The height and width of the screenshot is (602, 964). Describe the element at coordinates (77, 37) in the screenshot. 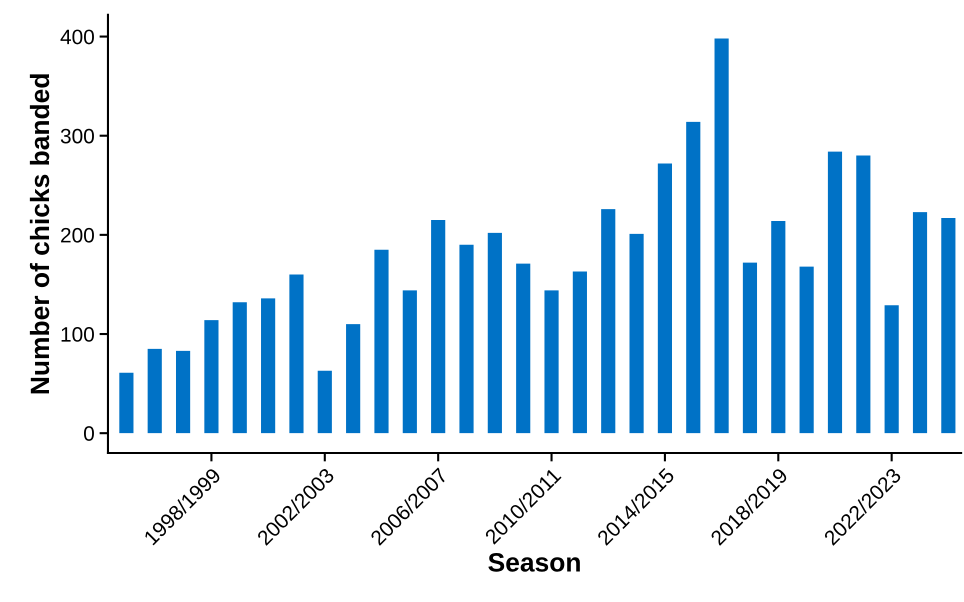

I see `y-tick-label: 400` at that location.